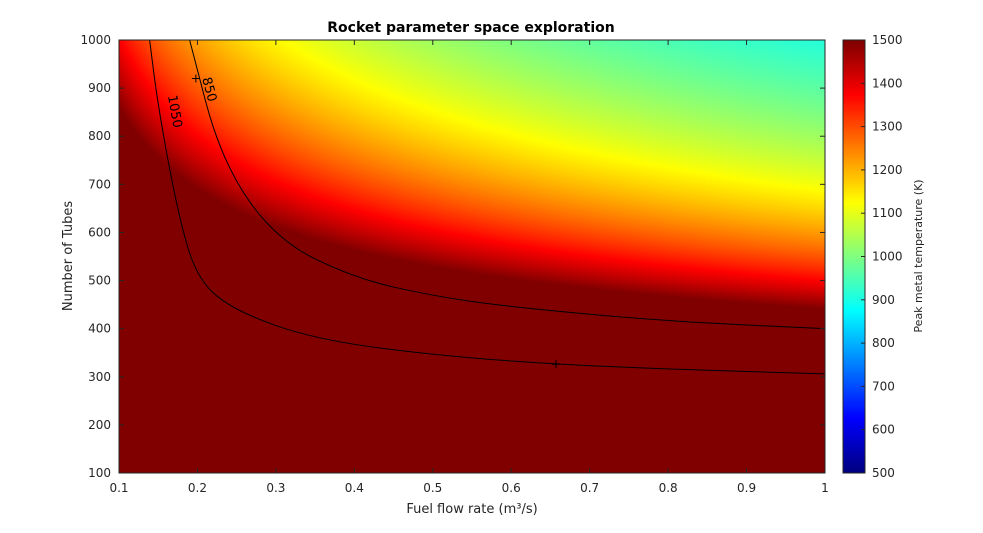 This screenshot has width=983, height=533. Describe the element at coordinates (118, 488) in the screenshot. I see `x-tick-label: 0.1` at that location.